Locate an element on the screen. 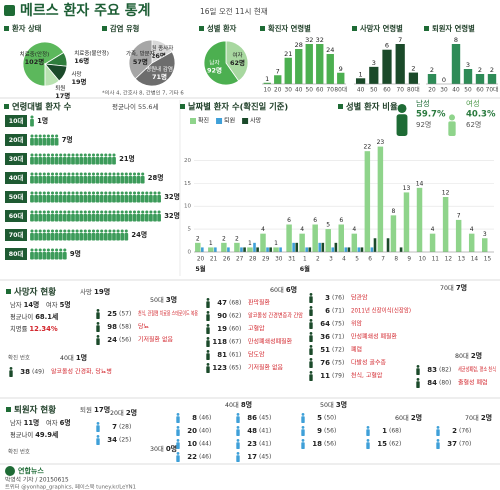 The image size is (500, 490). y-tick-label: 20 is located at coordinates (187, 161).